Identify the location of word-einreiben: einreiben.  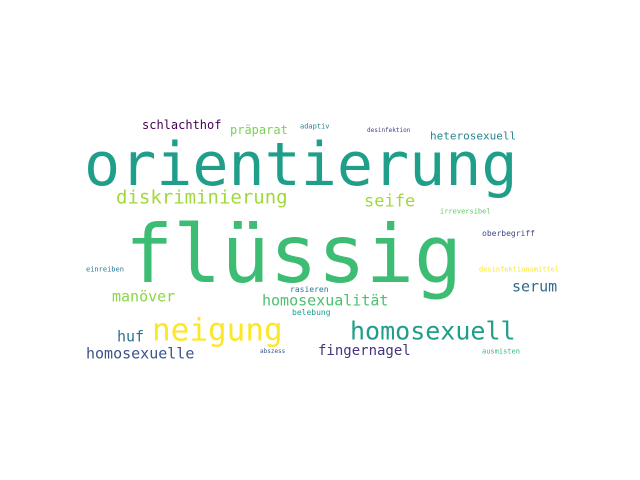
(105, 269).